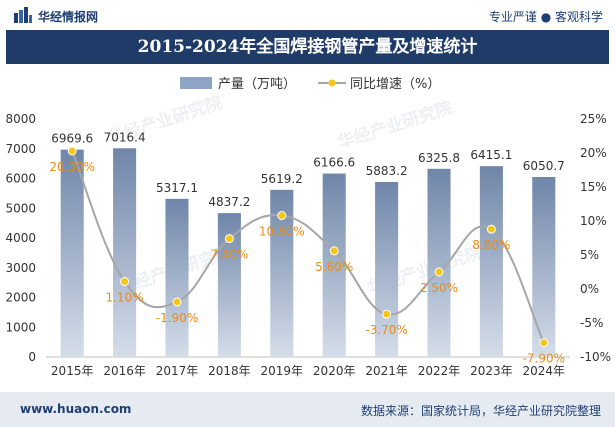 This screenshot has height=427, width=615. I want to click on slogan-right: 客观科学, so click(578, 17).